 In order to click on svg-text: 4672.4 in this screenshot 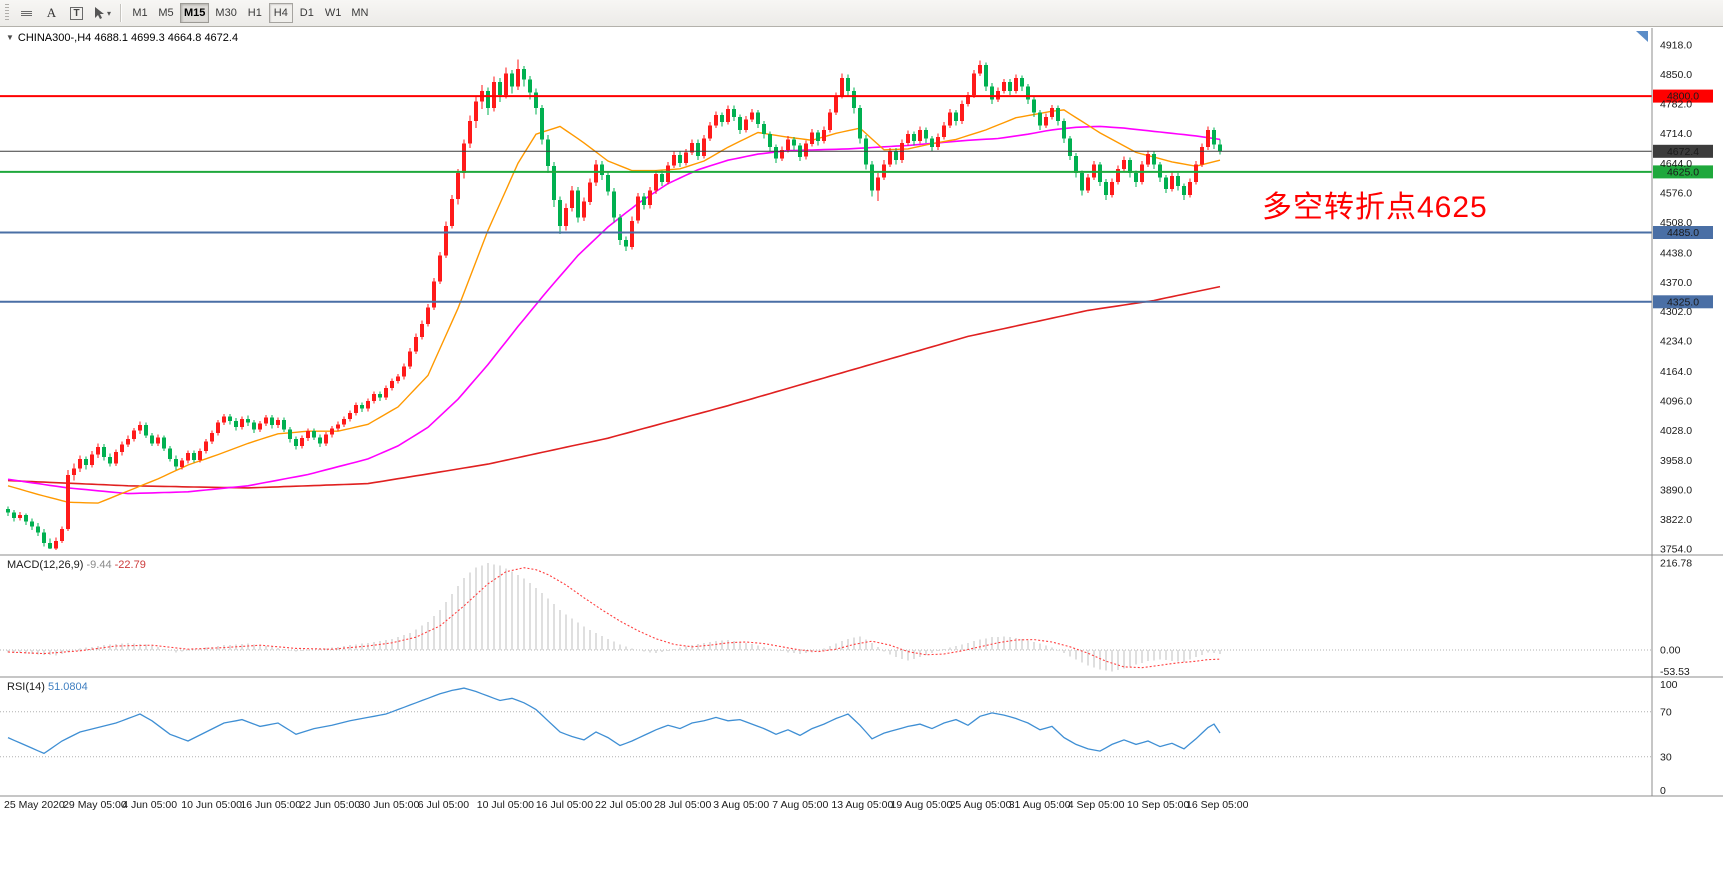, I will do `click(1683, 152)`.